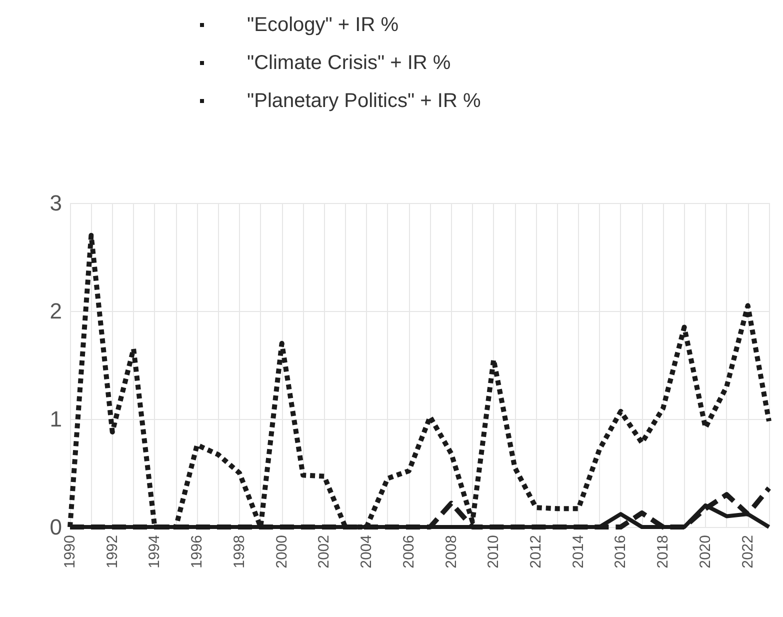  What do you see at coordinates (323, 25) in the screenshot?
I see `legend-label: "Ecology" + IR %` at bounding box center [323, 25].